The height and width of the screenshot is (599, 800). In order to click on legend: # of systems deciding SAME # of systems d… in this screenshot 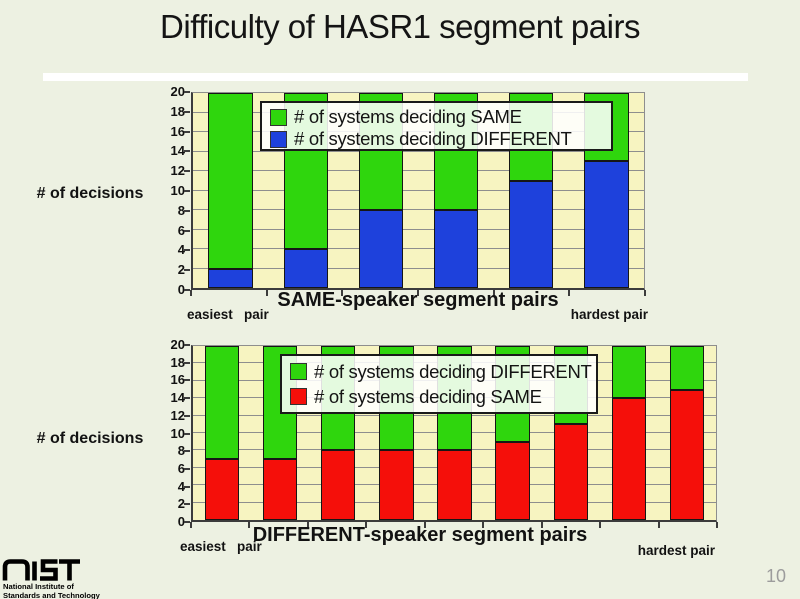, I will do `click(436, 126)`.